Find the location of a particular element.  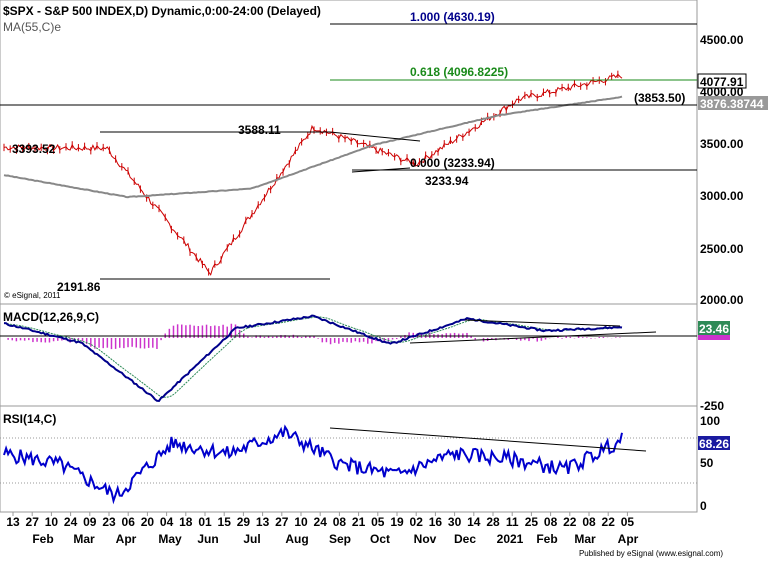

macd-label: MACD(12,26,9,C) is located at coordinates (51, 317).